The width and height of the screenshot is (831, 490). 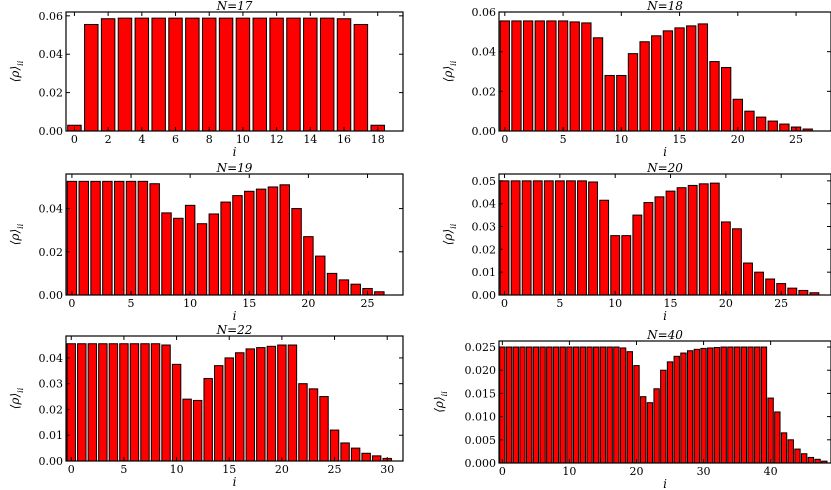 What do you see at coordinates (484, 52) in the screenshot?
I see `y-tick-label: 0.04` at bounding box center [484, 52].